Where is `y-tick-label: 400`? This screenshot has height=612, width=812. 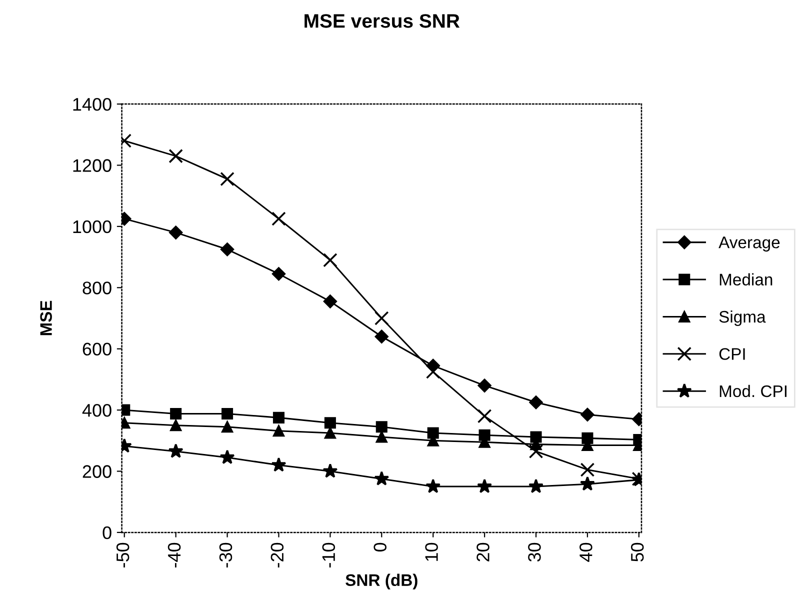
y-tick-label: 400 is located at coordinates (97, 410).